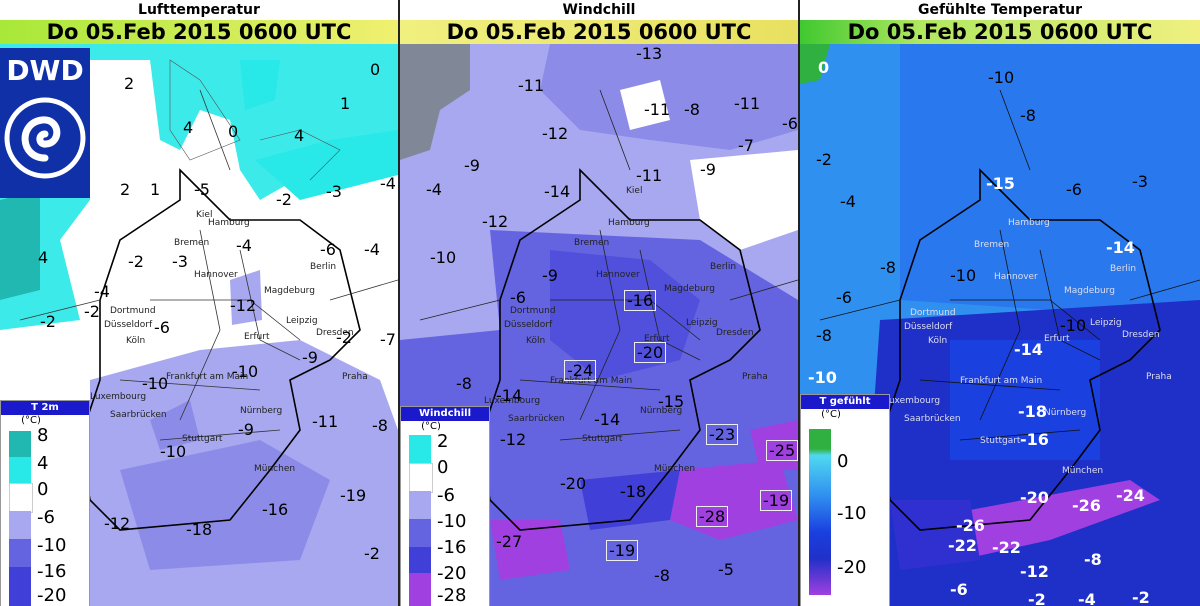  What do you see at coordinates (199, 22) in the screenshot?
I see `panel-header: Lufttemperatur Do 05.Feb 2015 0600 UTC` at bounding box center [199, 22].